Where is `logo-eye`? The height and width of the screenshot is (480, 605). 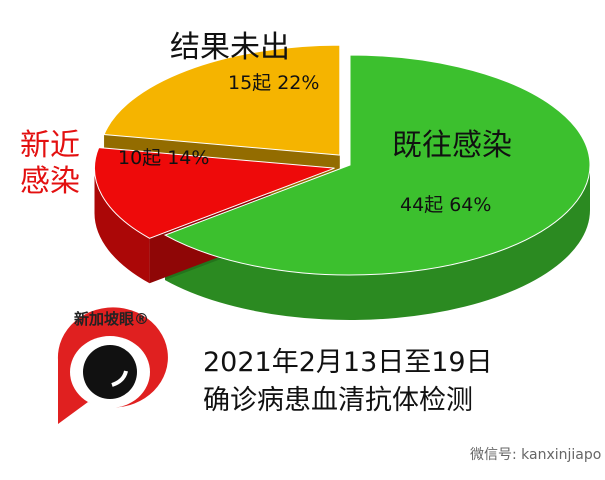 logo-eye is located at coordinates (110, 372).